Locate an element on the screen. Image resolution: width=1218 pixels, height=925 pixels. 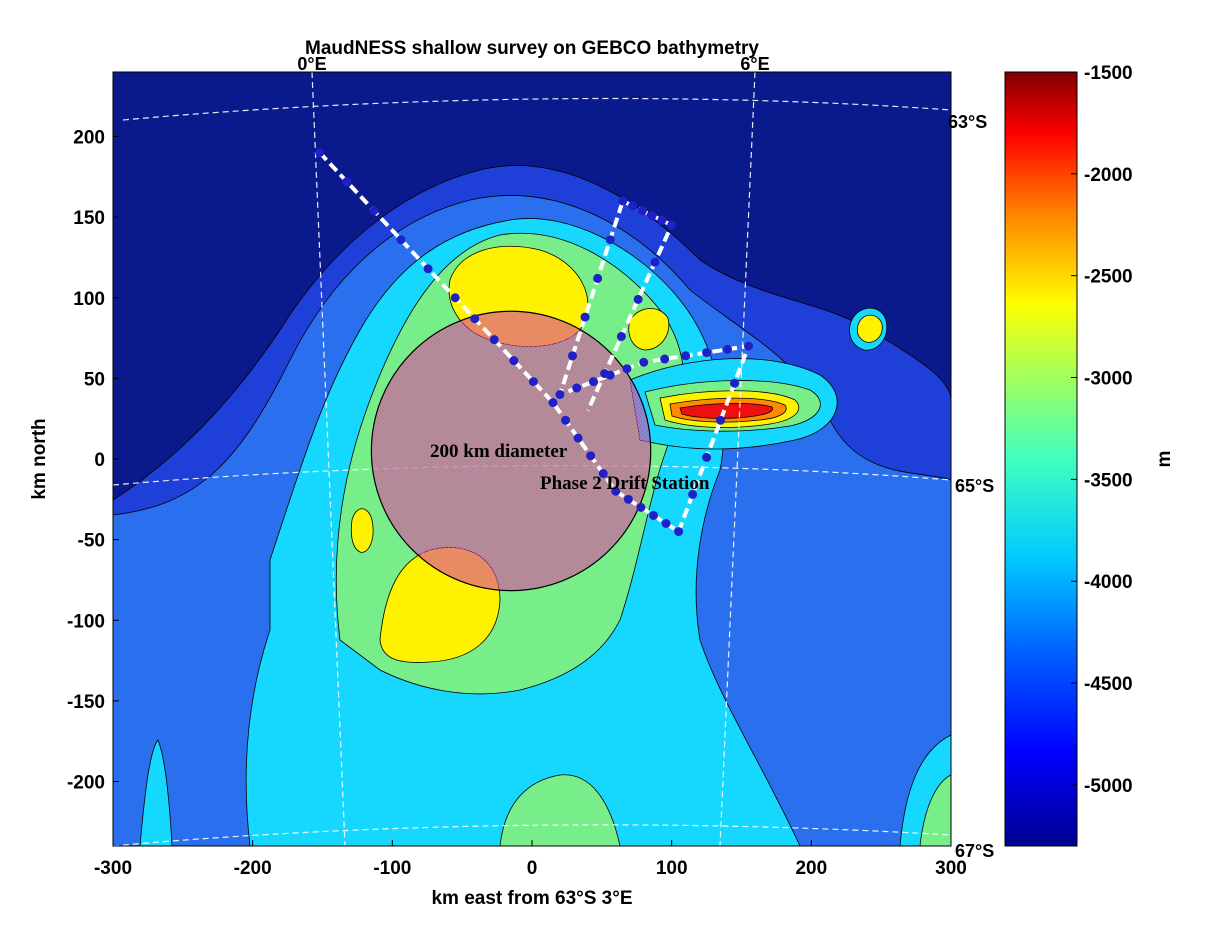
y-tick-label: -100 is located at coordinates (86, 621).